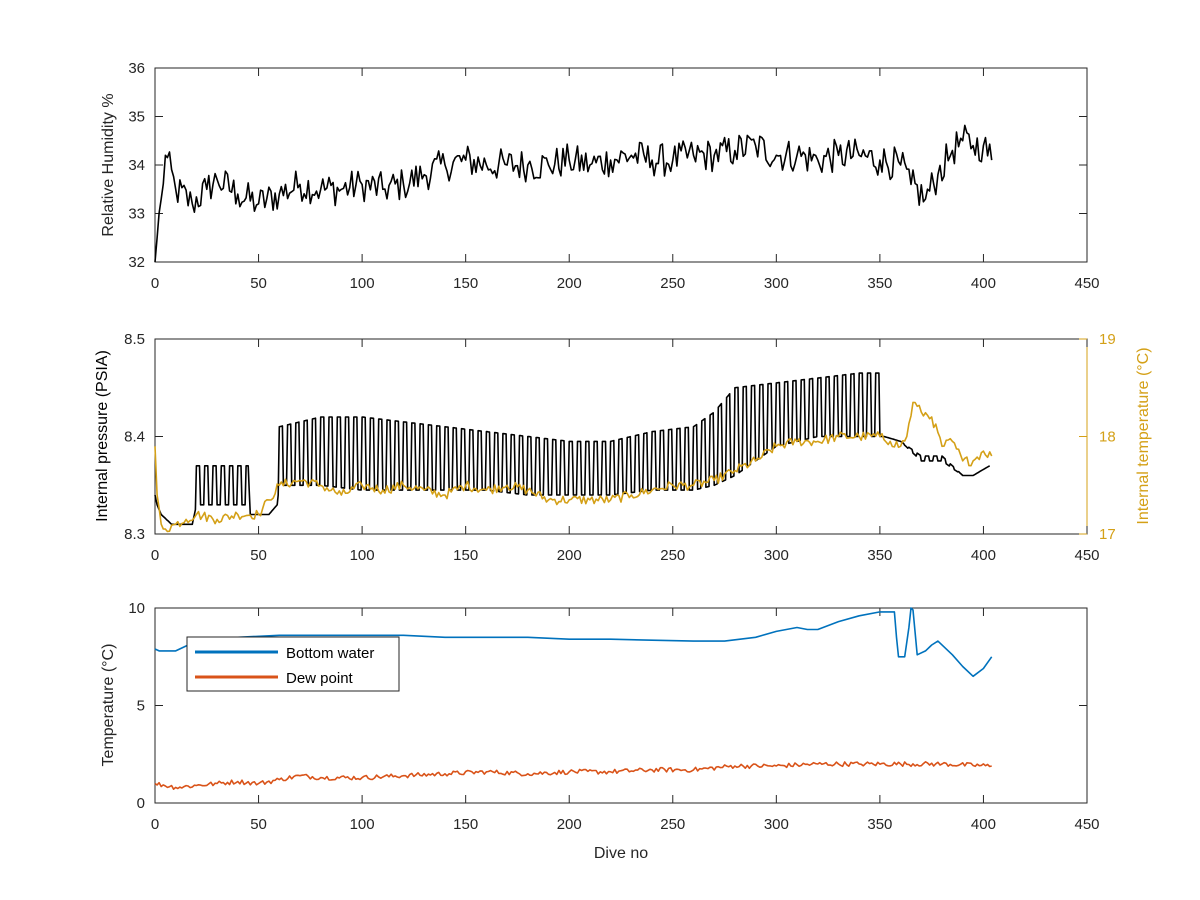 This screenshot has width=1200, height=900. Describe the element at coordinates (1086, 283) in the screenshot. I see `humidity-xtick-label: 450` at that location.